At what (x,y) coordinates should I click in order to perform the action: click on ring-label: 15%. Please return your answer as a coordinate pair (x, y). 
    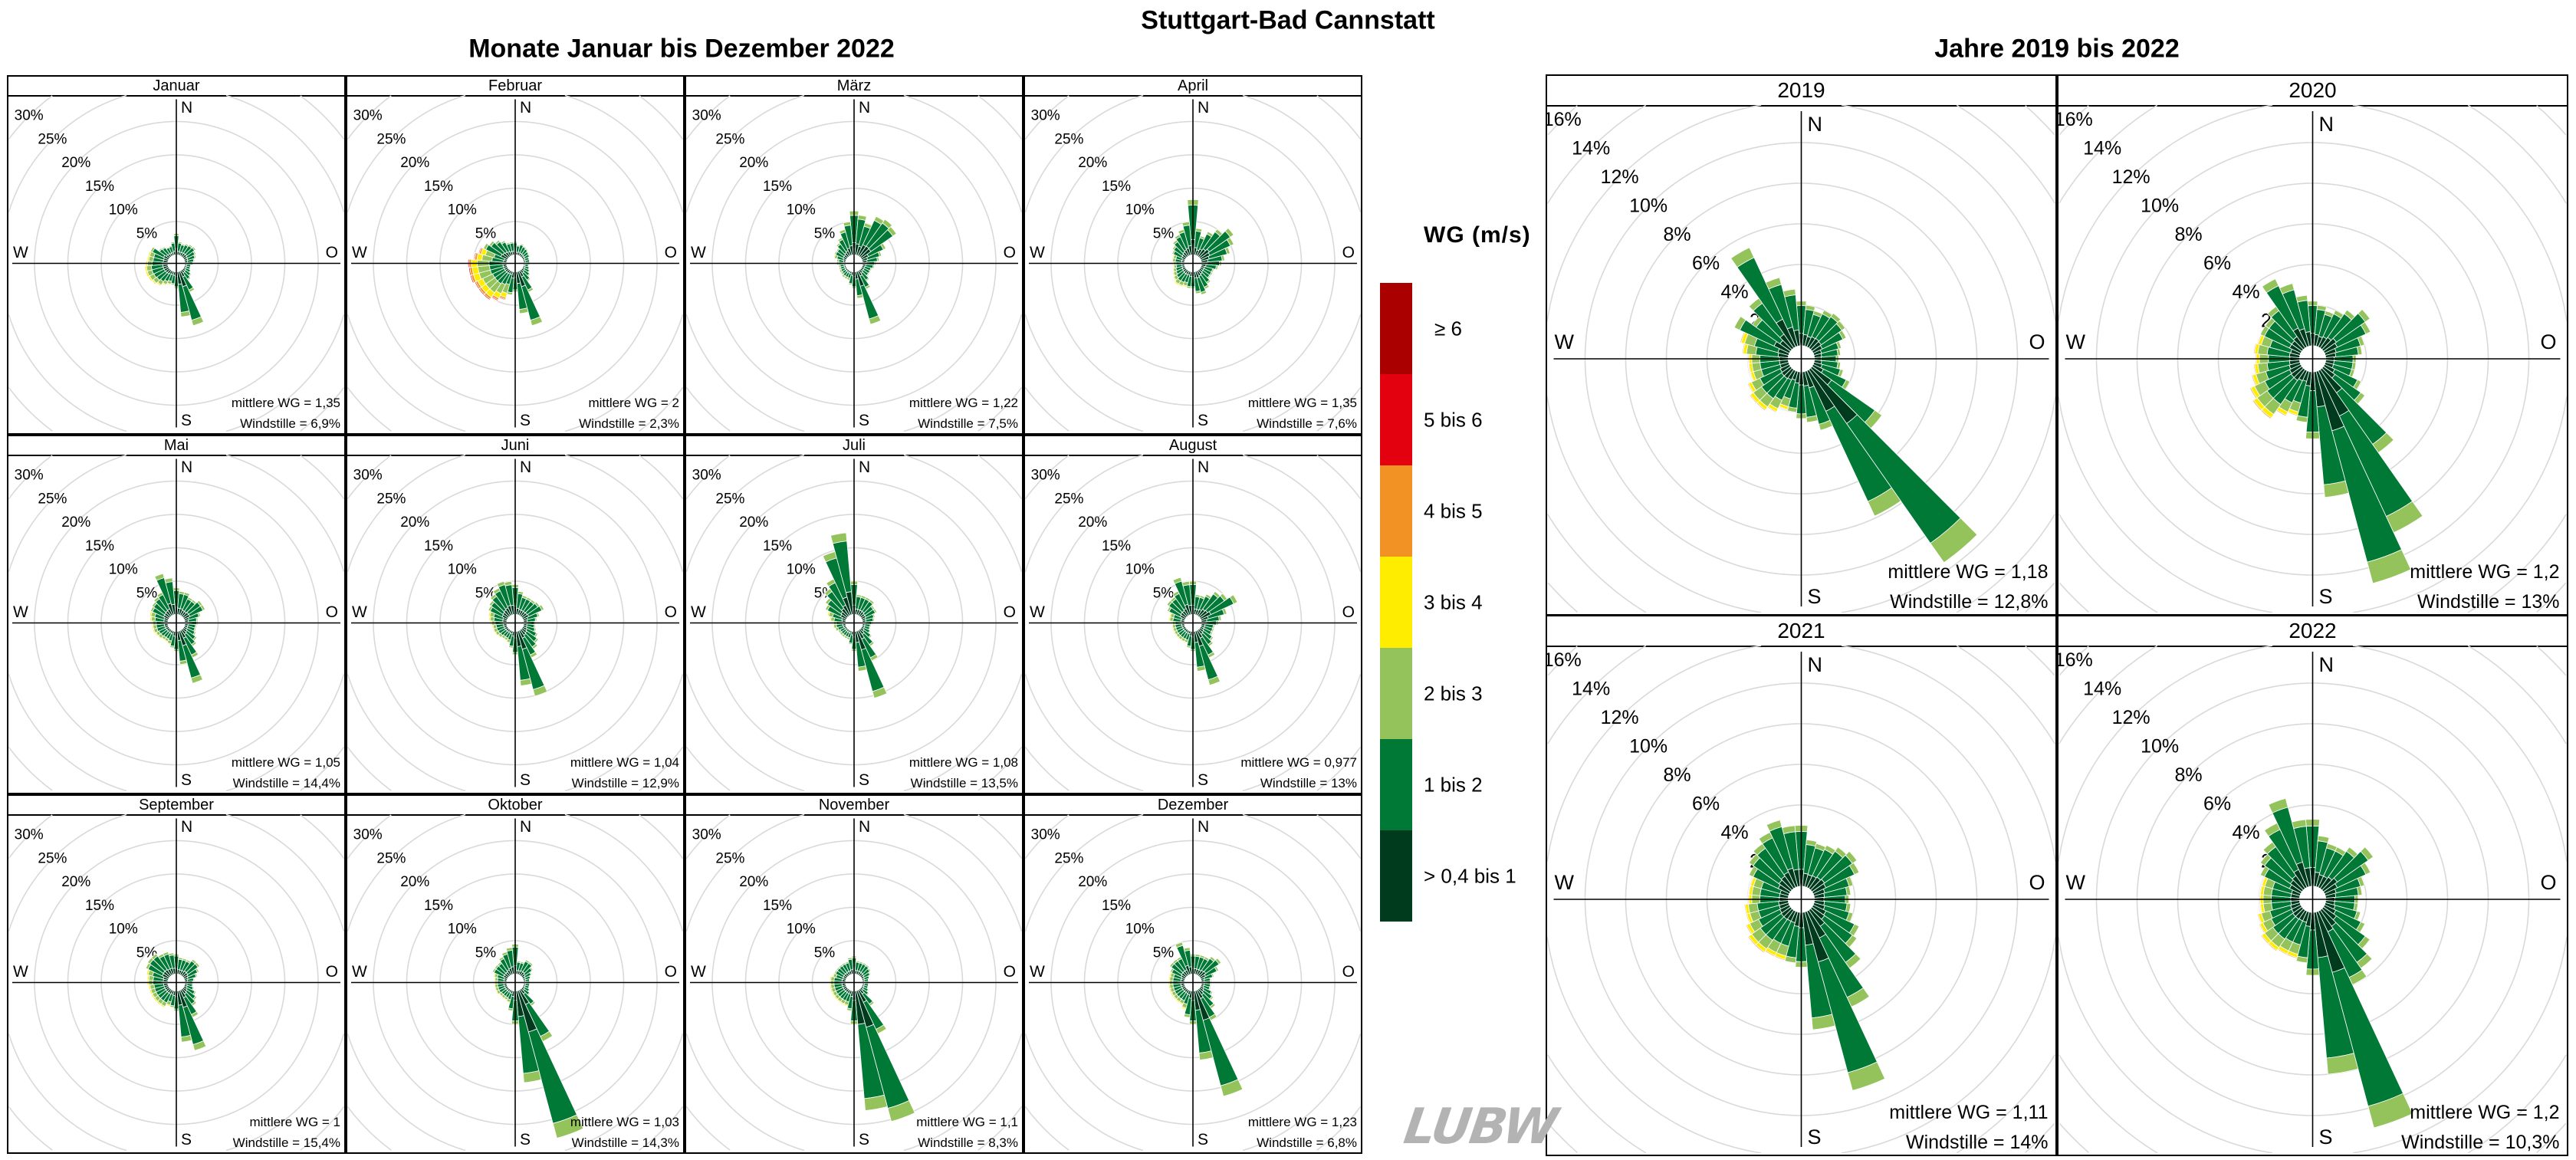
    Looking at the image, I should click on (100, 906).